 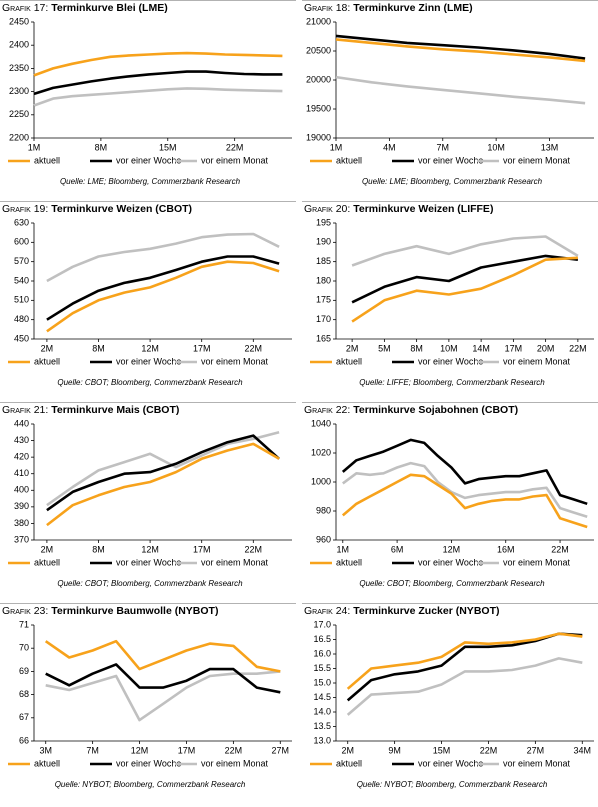 I want to click on y-tick-label: 68, so click(x=24, y=694).